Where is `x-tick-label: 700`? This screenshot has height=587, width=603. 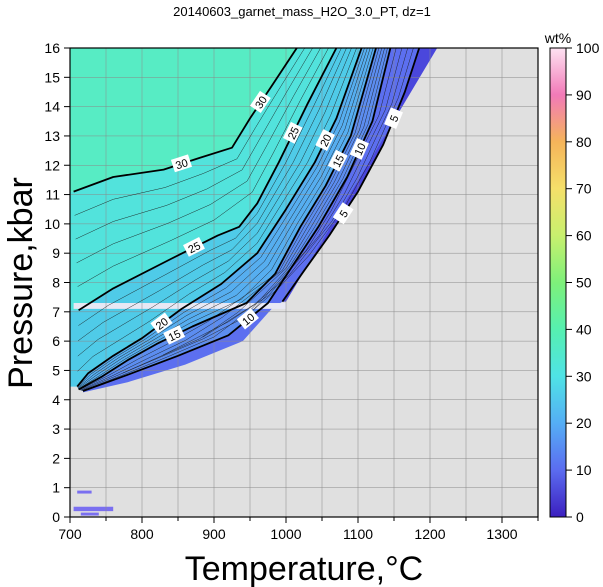
x-tick-label: 700 is located at coordinates (70, 534).